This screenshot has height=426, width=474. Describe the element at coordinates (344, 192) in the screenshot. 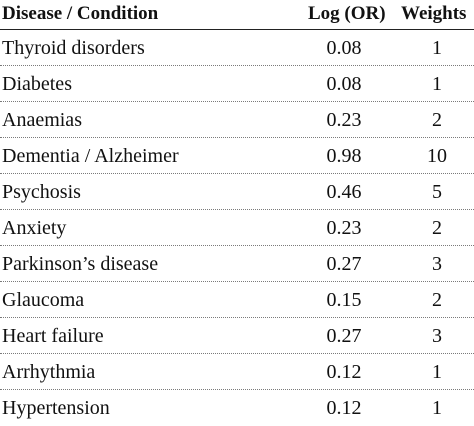

I see `log-or-cell: 0.46` at that location.